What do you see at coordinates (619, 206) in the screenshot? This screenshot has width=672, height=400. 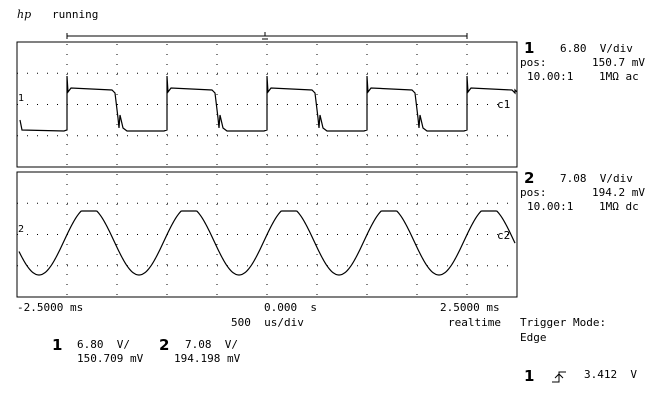 I see `coupling: 1MΩ dc` at bounding box center [619, 206].